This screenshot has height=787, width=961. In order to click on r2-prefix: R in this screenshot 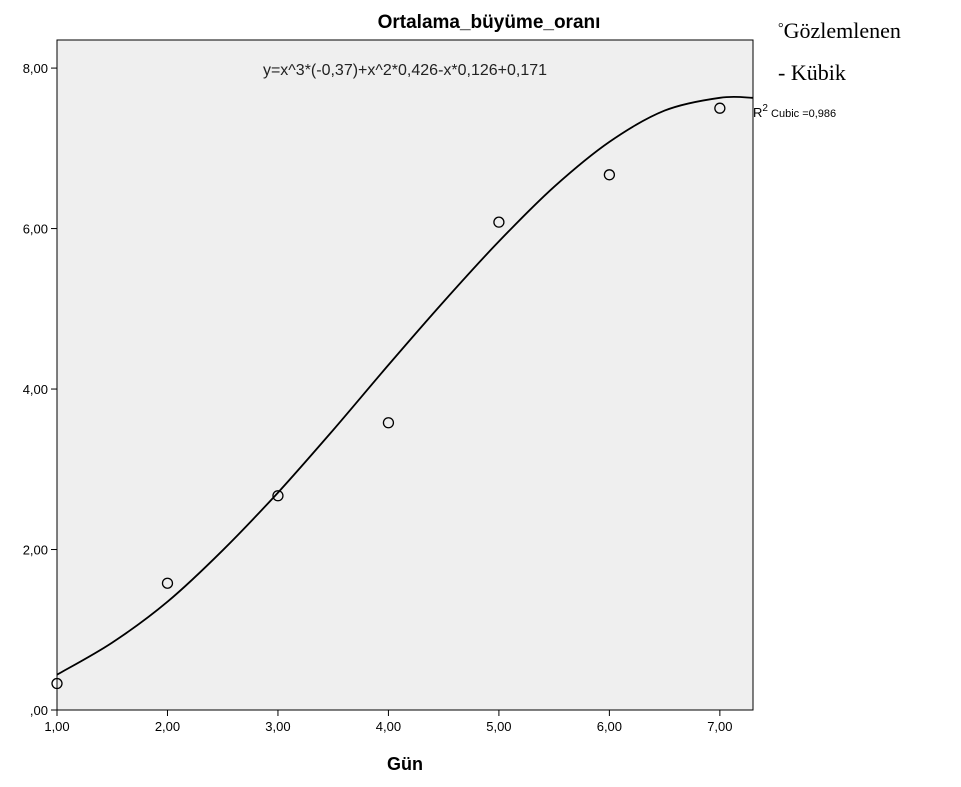, I will do `click(757, 112)`.